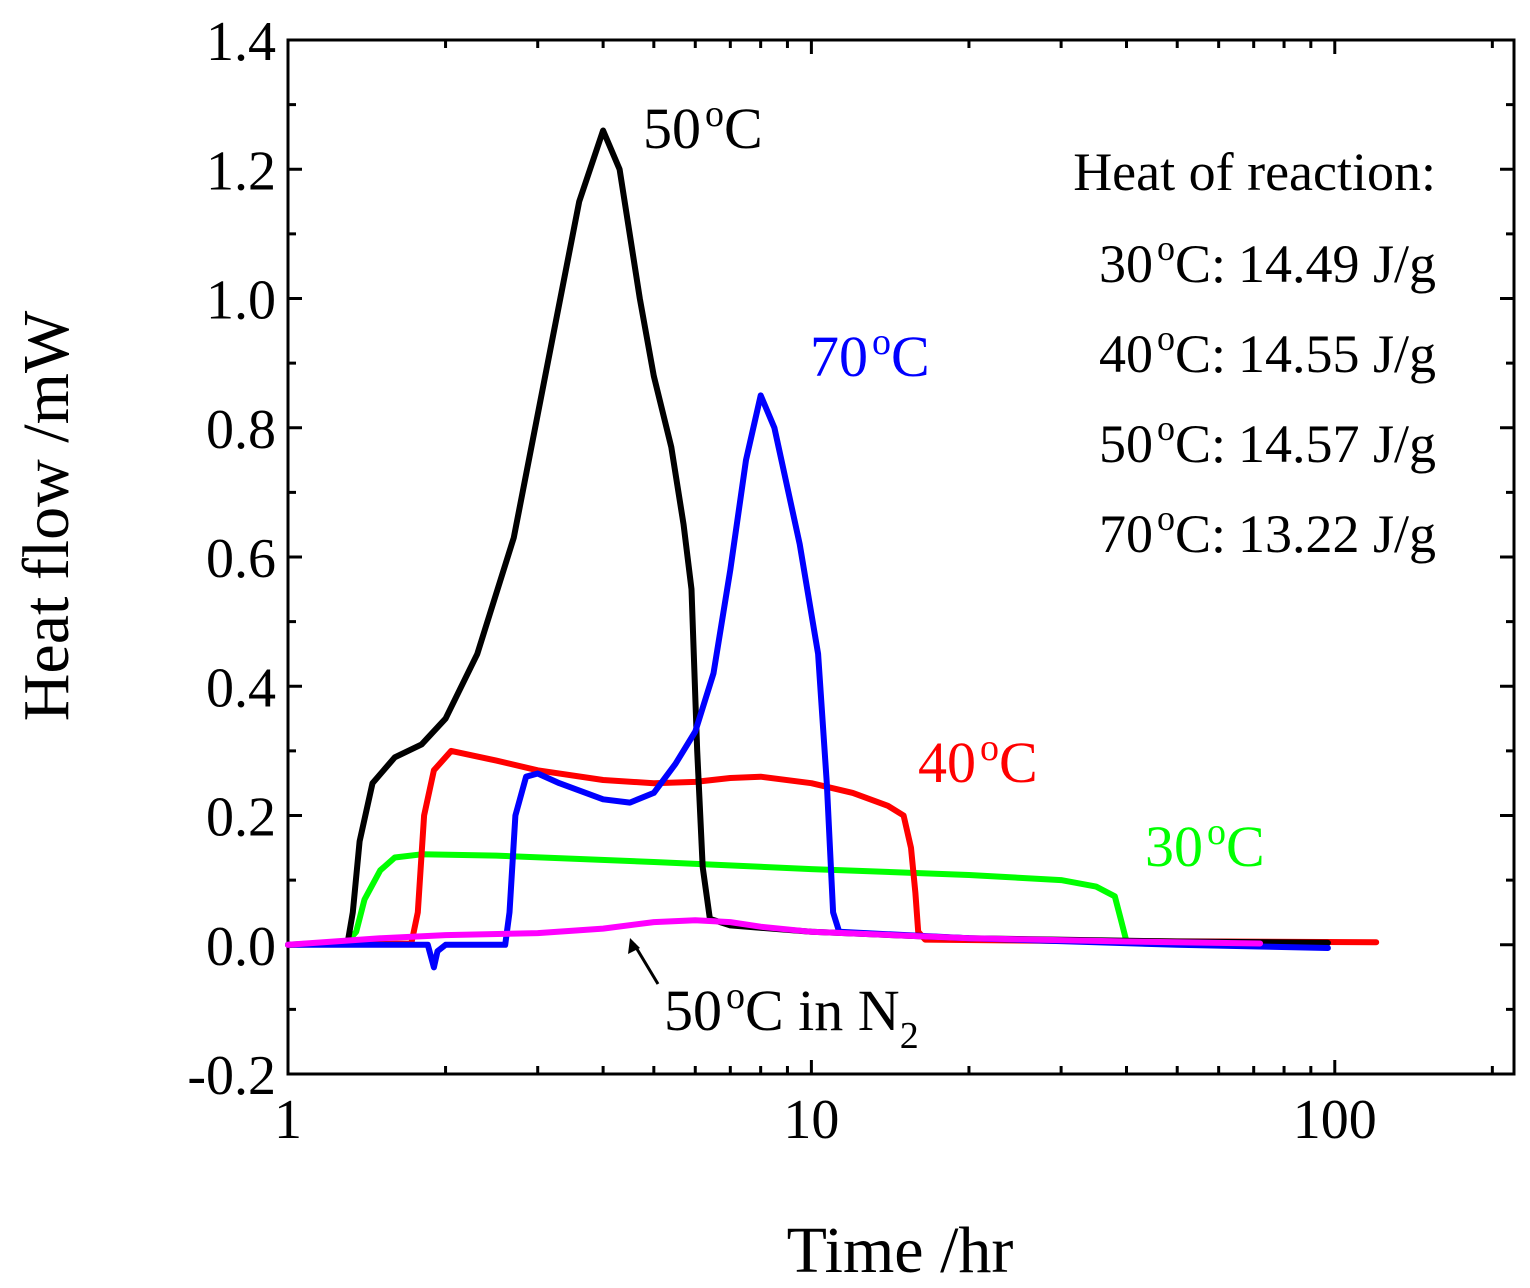  I want to click on series-line-50-c-in-n2, so click(774, 932).